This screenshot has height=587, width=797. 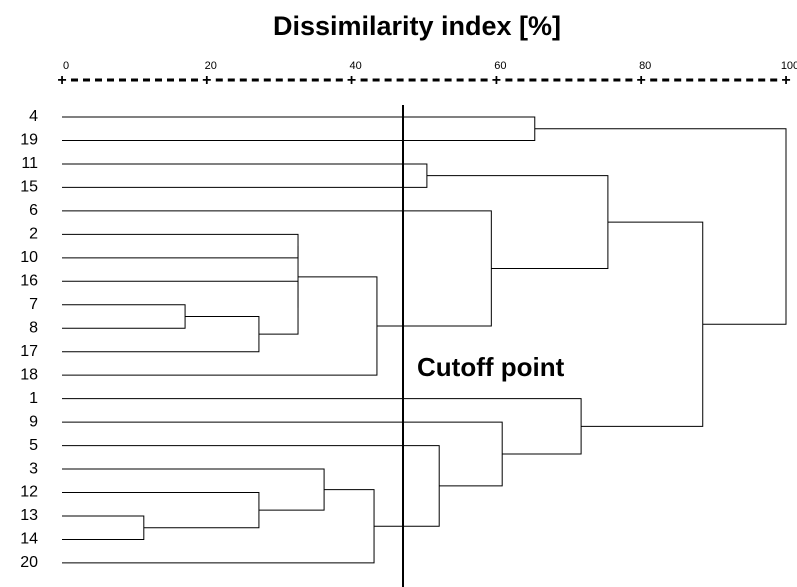 I want to click on leaf-label: 6, so click(x=33, y=210).